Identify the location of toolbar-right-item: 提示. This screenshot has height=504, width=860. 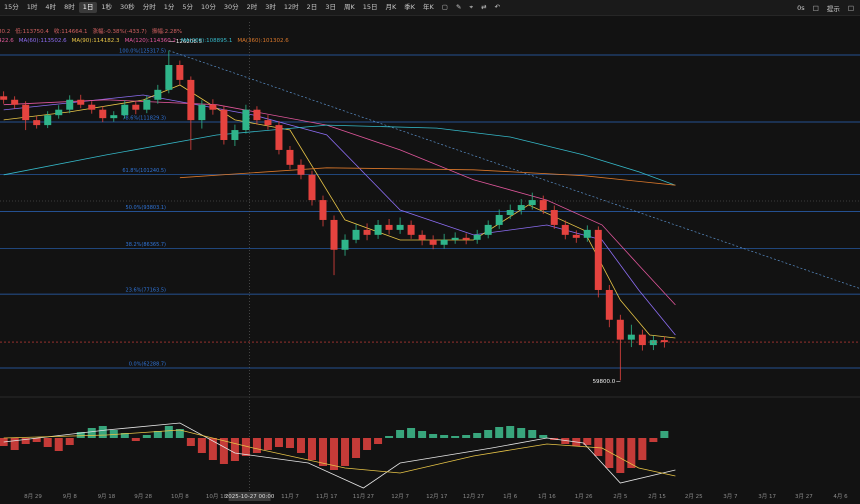
(833, 8).